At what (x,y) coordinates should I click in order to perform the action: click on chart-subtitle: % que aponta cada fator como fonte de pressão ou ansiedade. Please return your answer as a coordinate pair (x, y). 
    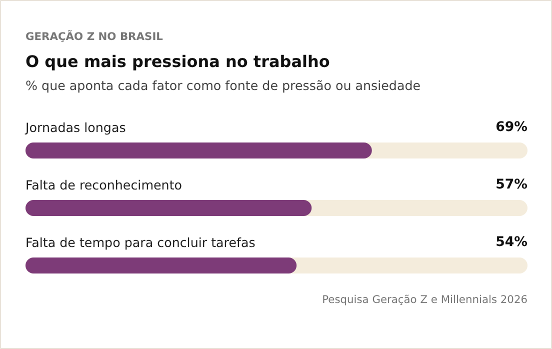
    Looking at the image, I should click on (223, 85).